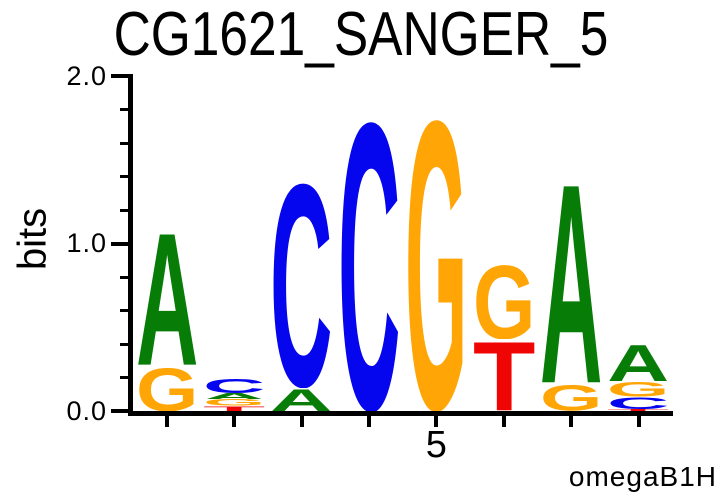  I want to click on y-minor-tick-0.6, so click(126, 310).